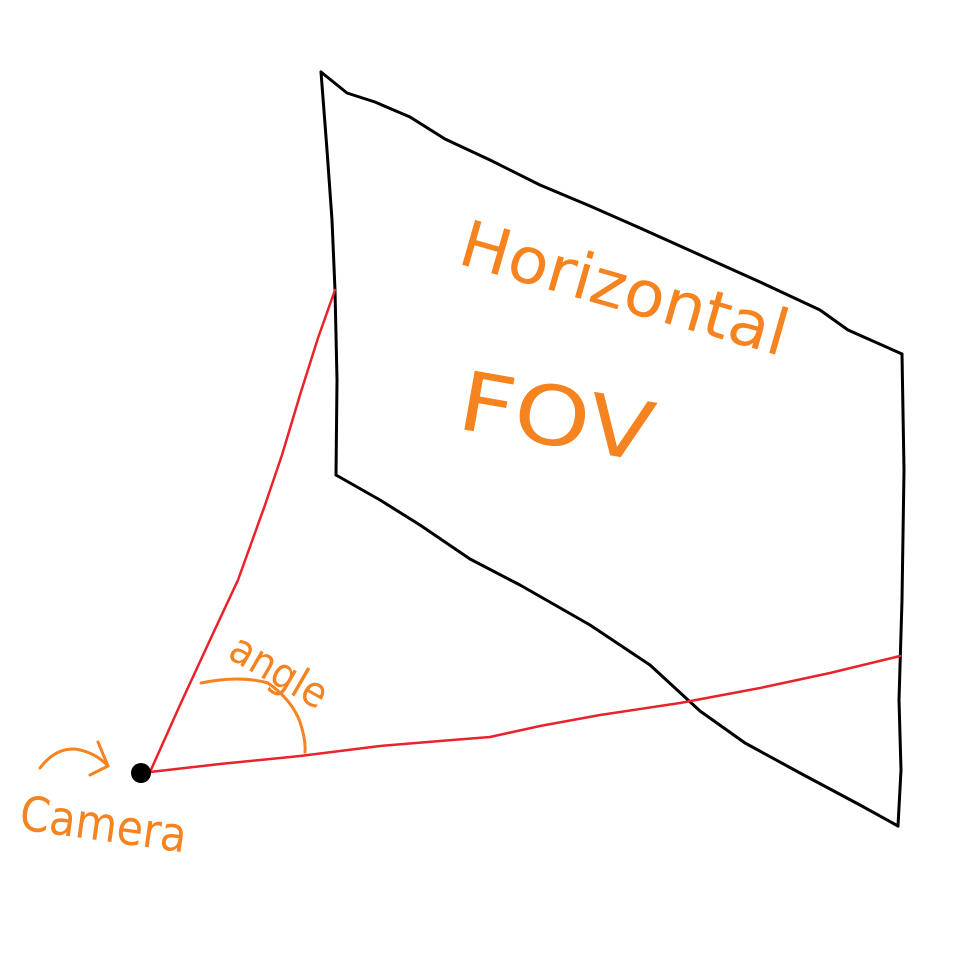 The width and height of the screenshot is (966, 967). Describe the element at coordinates (103, 824) in the screenshot. I see `camera-label: Camera` at that location.